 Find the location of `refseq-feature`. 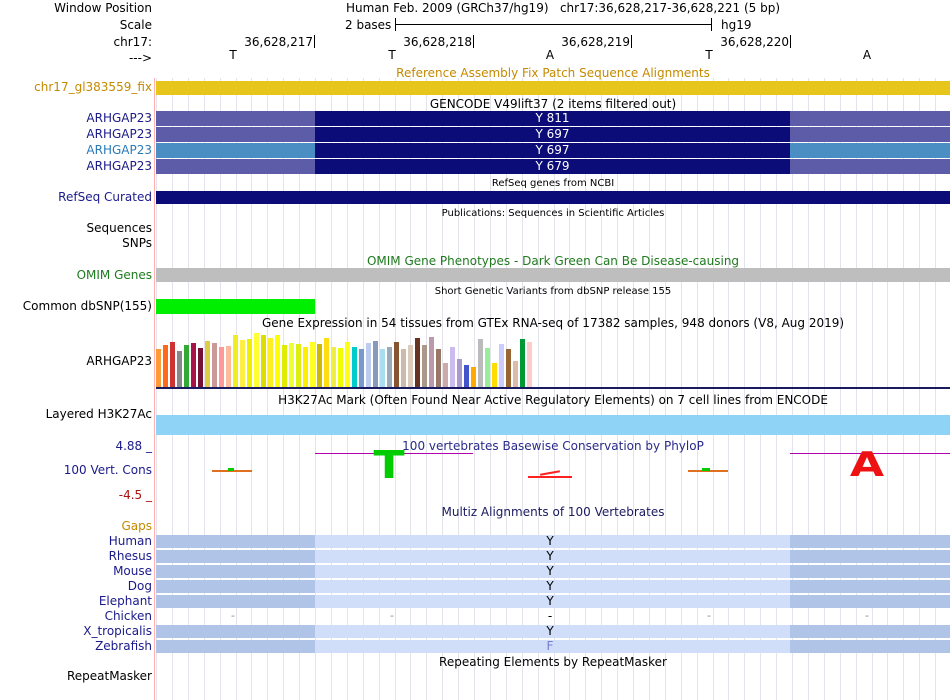

refseq-feature is located at coordinates (553, 197).